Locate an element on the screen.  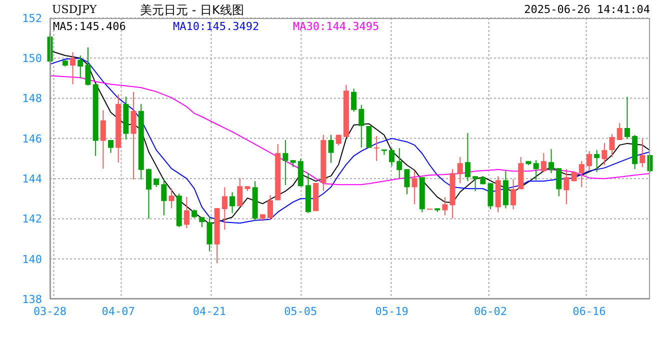
x-tick-label: 04-21 is located at coordinates (209, 311).